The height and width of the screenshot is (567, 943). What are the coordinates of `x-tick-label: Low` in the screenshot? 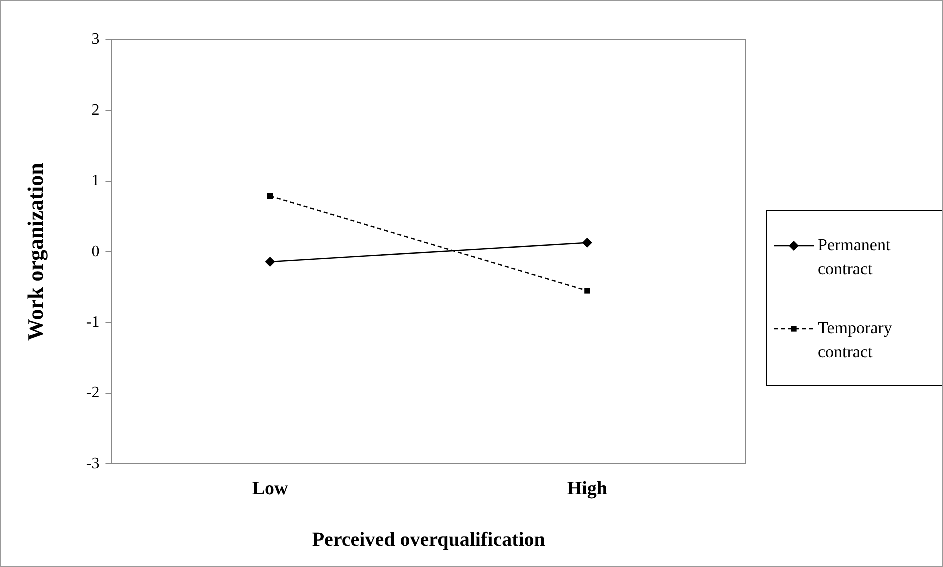 It's located at (270, 489).